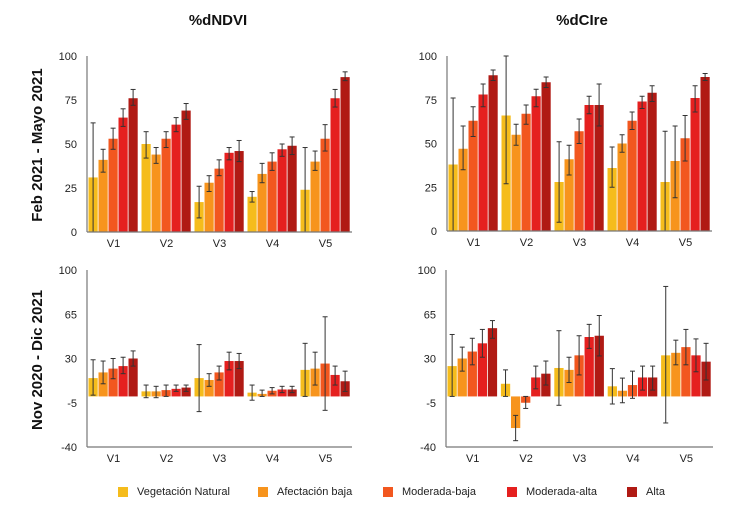 Image resolution: width=732 pixels, height=527 pixels. Describe the element at coordinates (655, 492) in the screenshot. I see `legend-label: Alta` at that location.